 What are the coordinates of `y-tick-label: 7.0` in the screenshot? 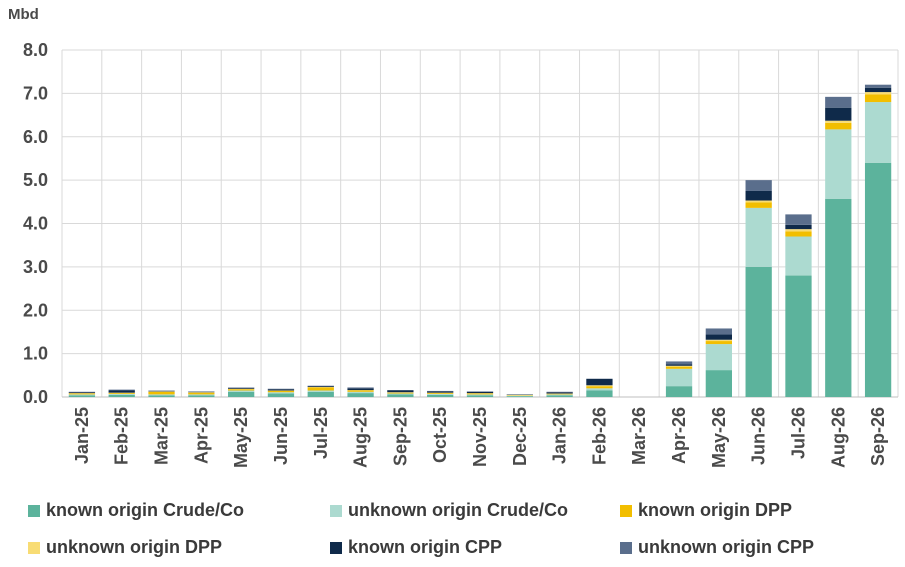 It's located at (35, 93).